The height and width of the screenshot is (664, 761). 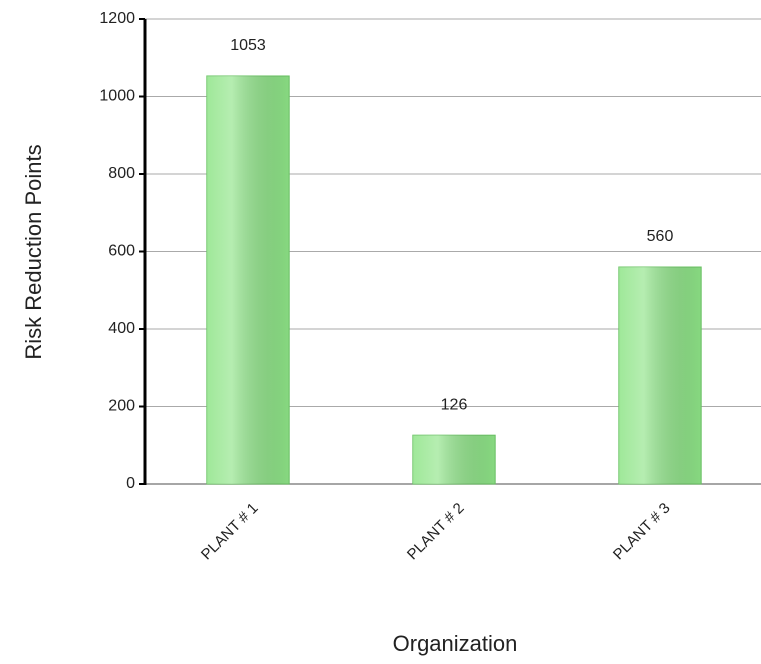 I want to click on data-label: 126, so click(x=454, y=404).